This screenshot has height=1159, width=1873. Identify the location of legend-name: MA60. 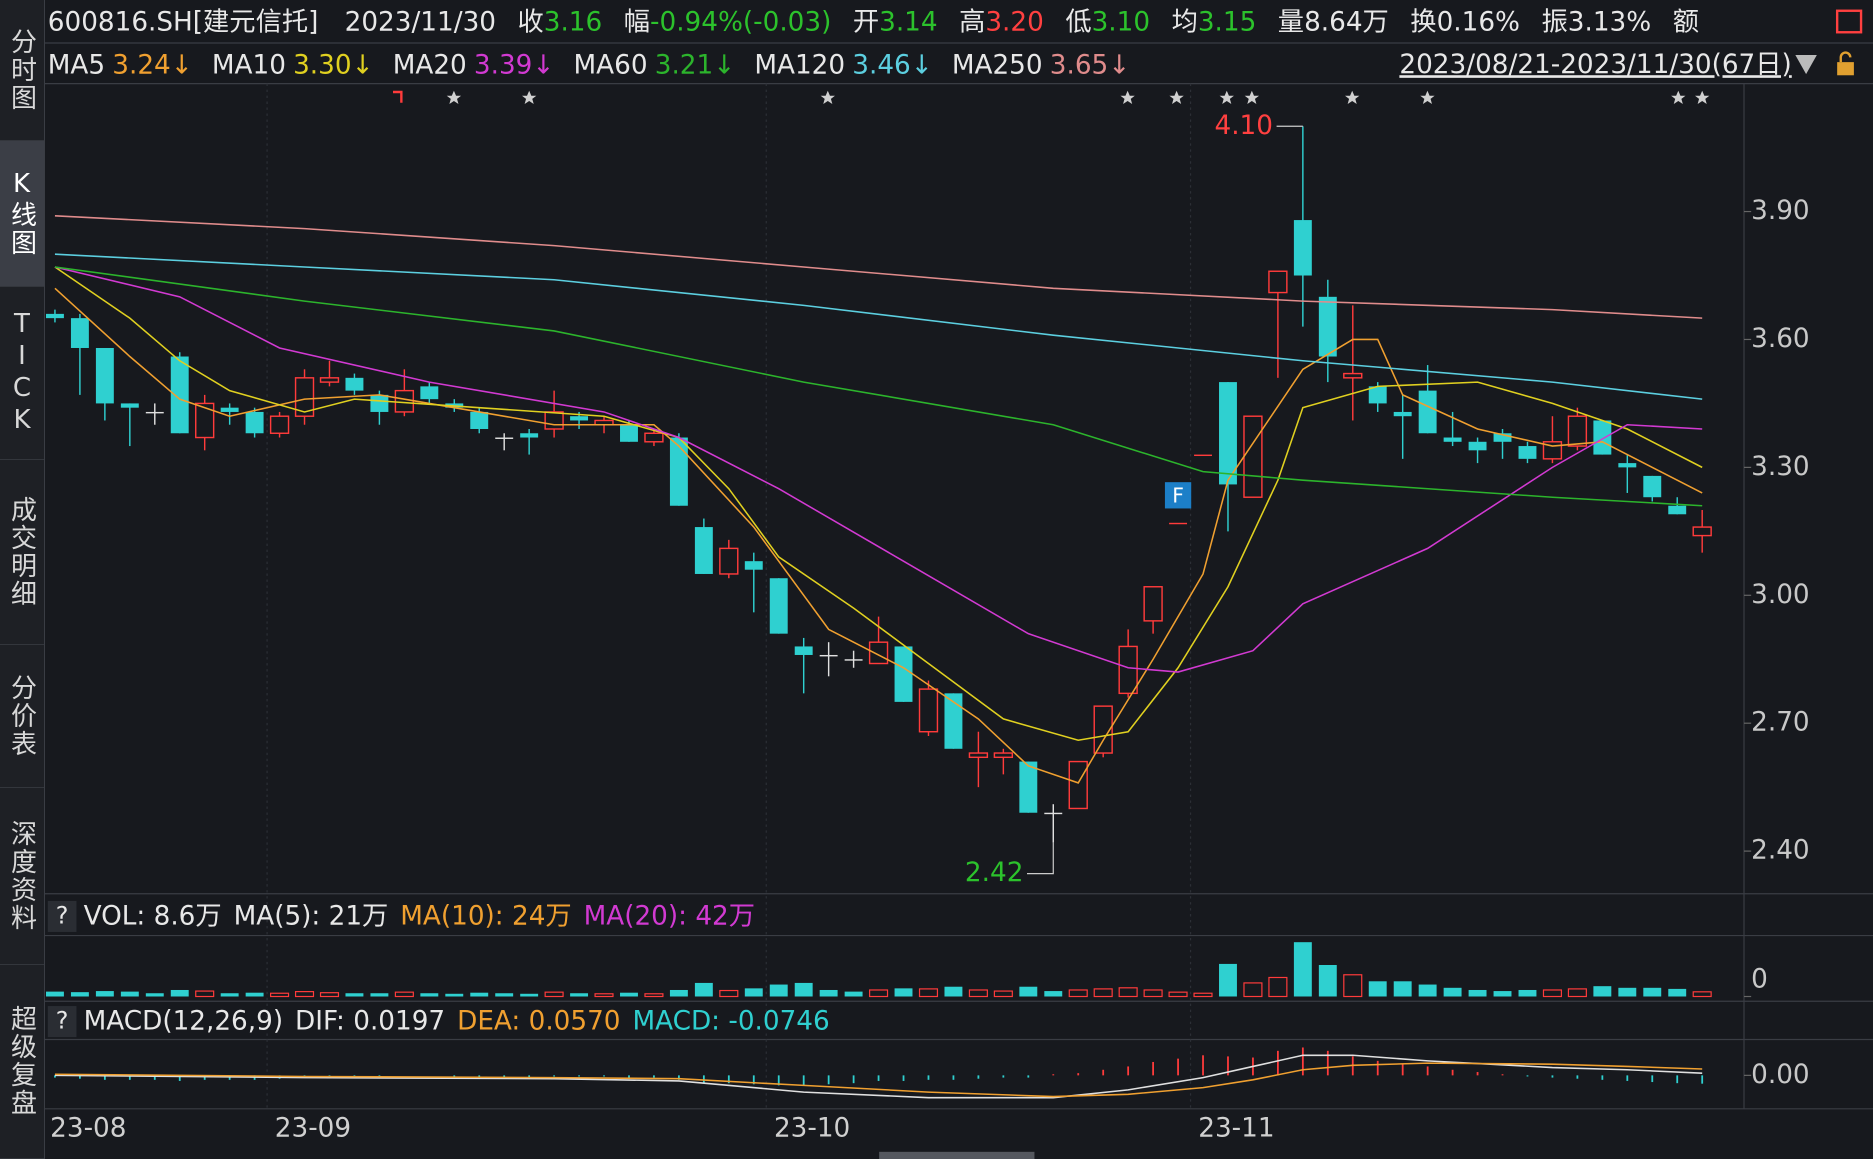
(611, 65).